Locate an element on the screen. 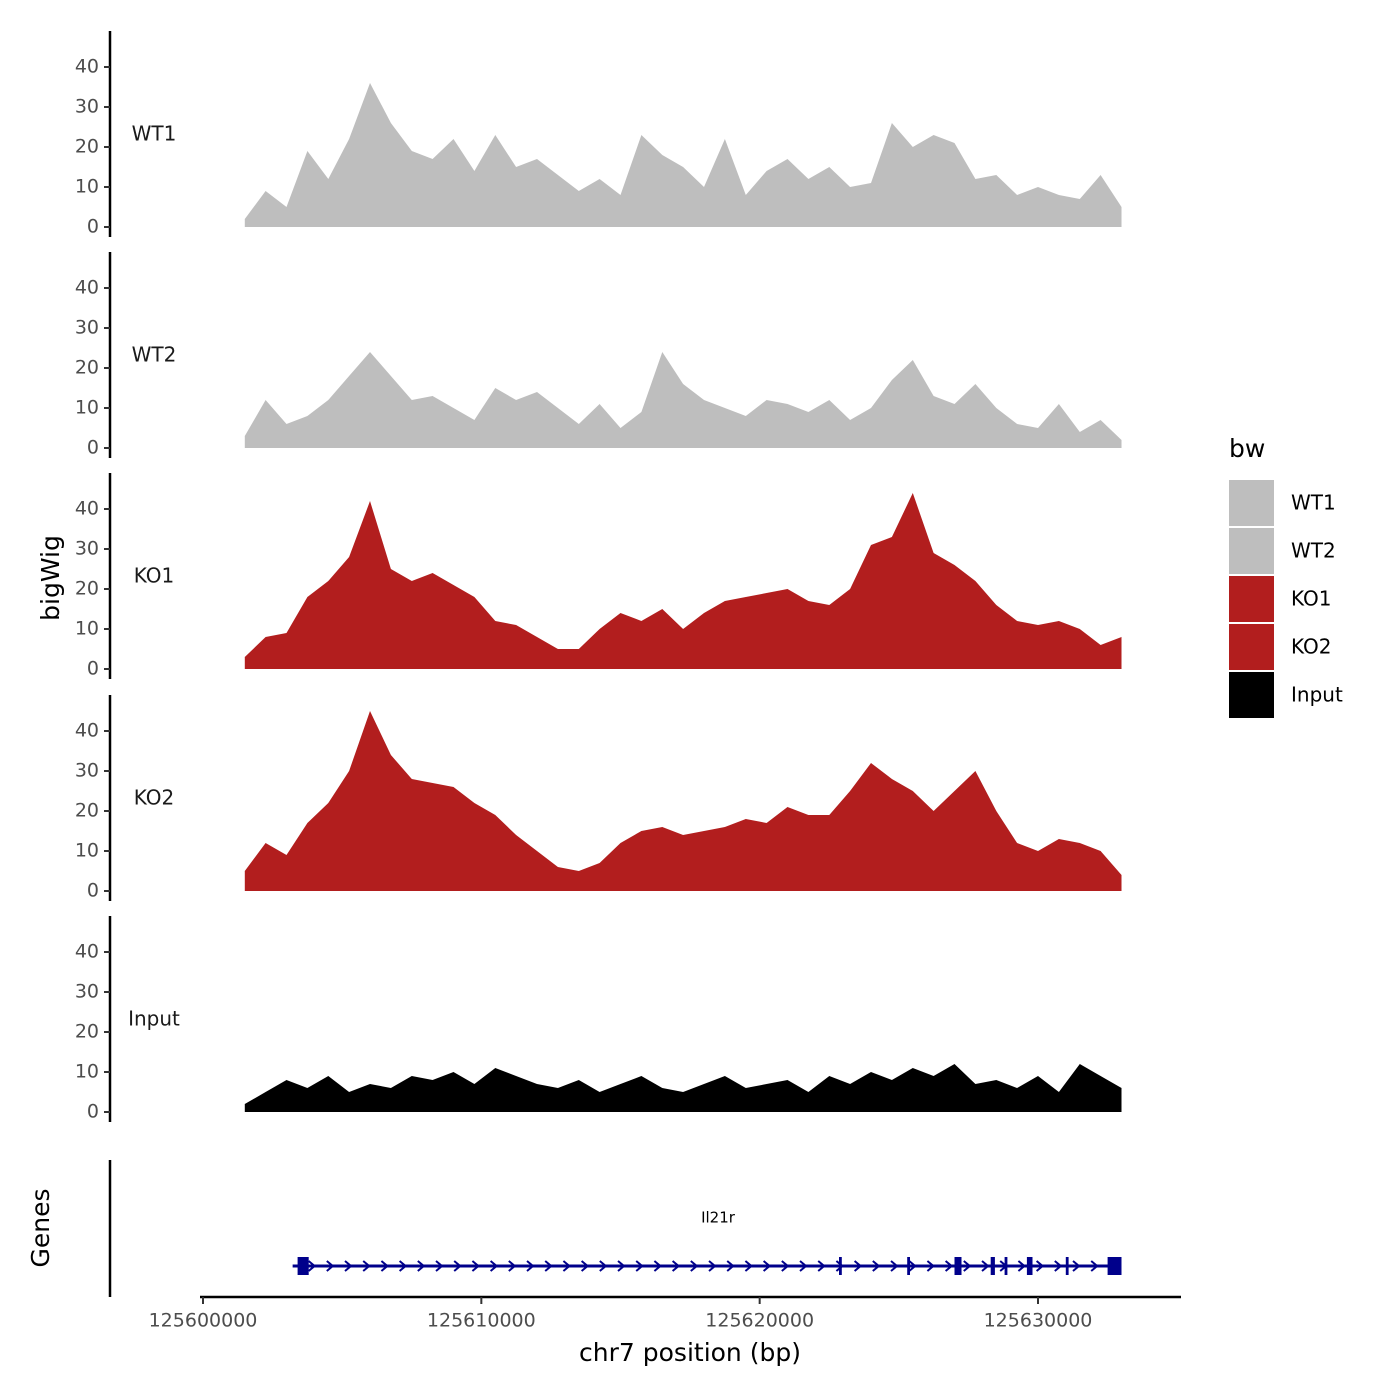 This screenshot has height=1400, width=1400. legend-label: WT1 is located at coordinates (1313, 503).